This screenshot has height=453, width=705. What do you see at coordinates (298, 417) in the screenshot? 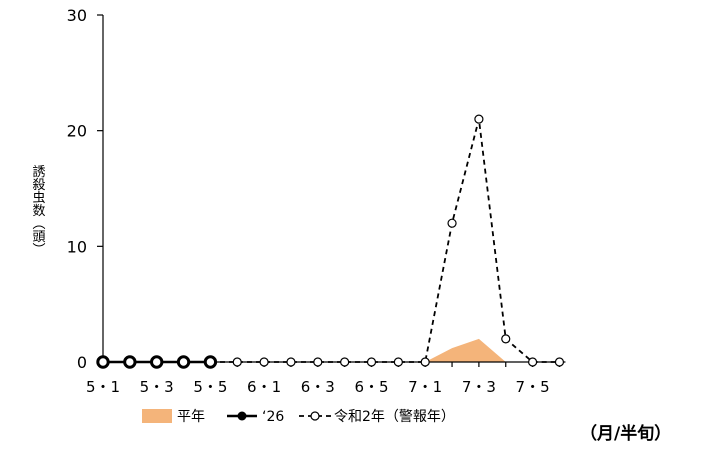
I see `legend: 平年 ‘26 令和2年（警報年）` at bounding box center [298, 417].